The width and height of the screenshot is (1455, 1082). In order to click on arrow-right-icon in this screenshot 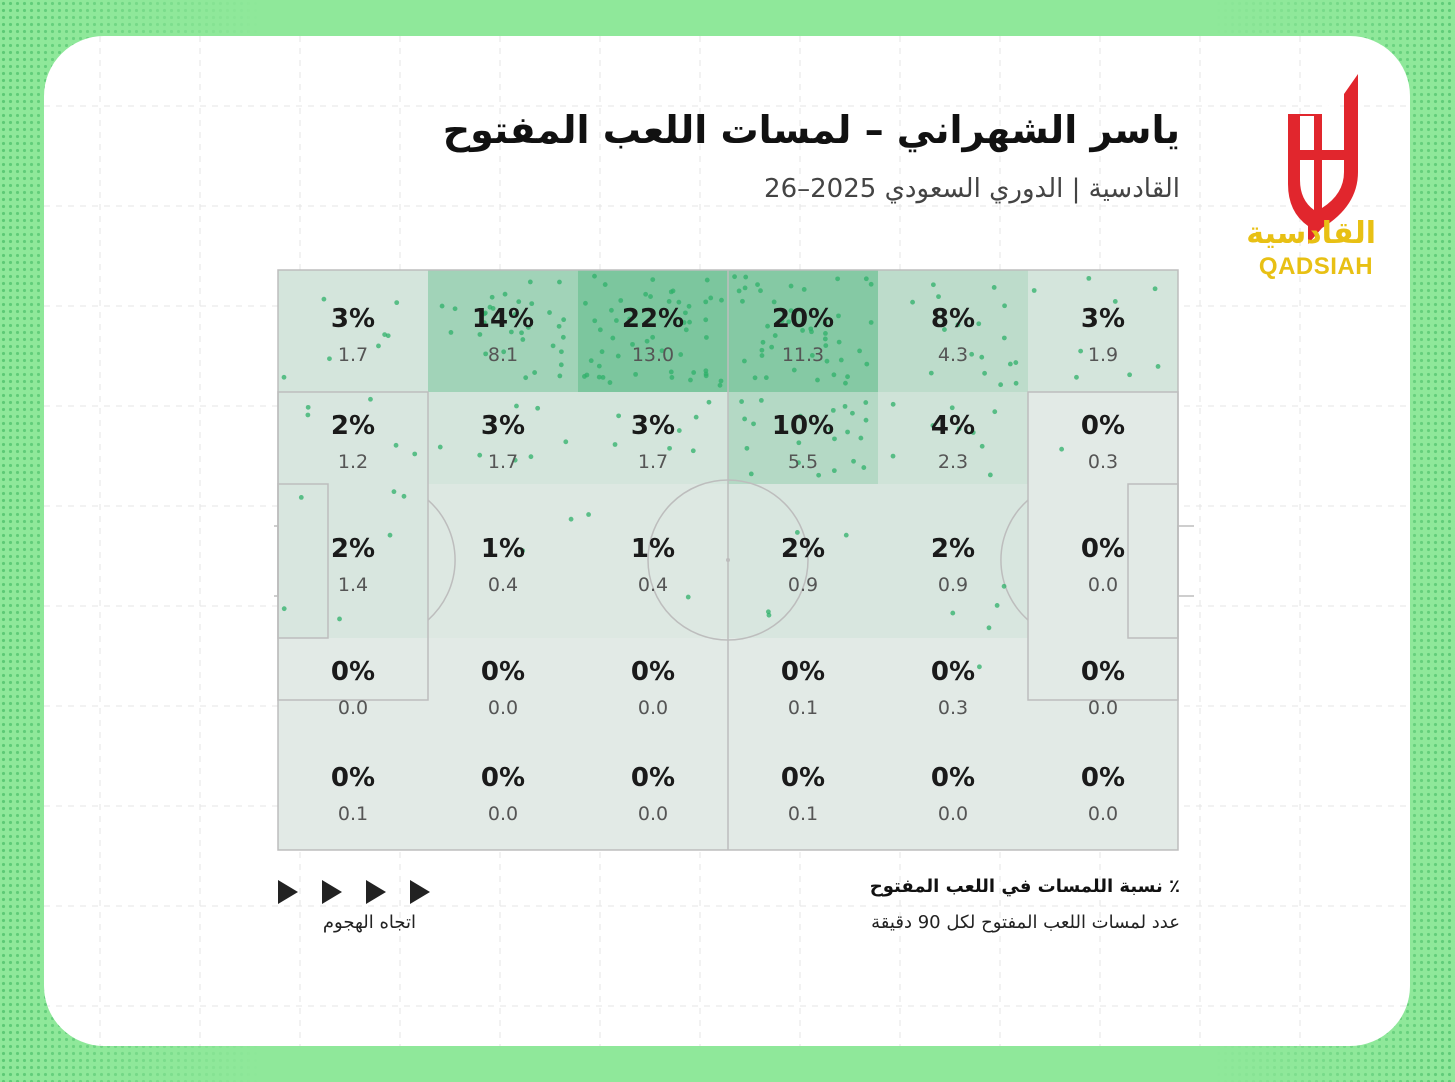, I will do `click(332, 892)`.